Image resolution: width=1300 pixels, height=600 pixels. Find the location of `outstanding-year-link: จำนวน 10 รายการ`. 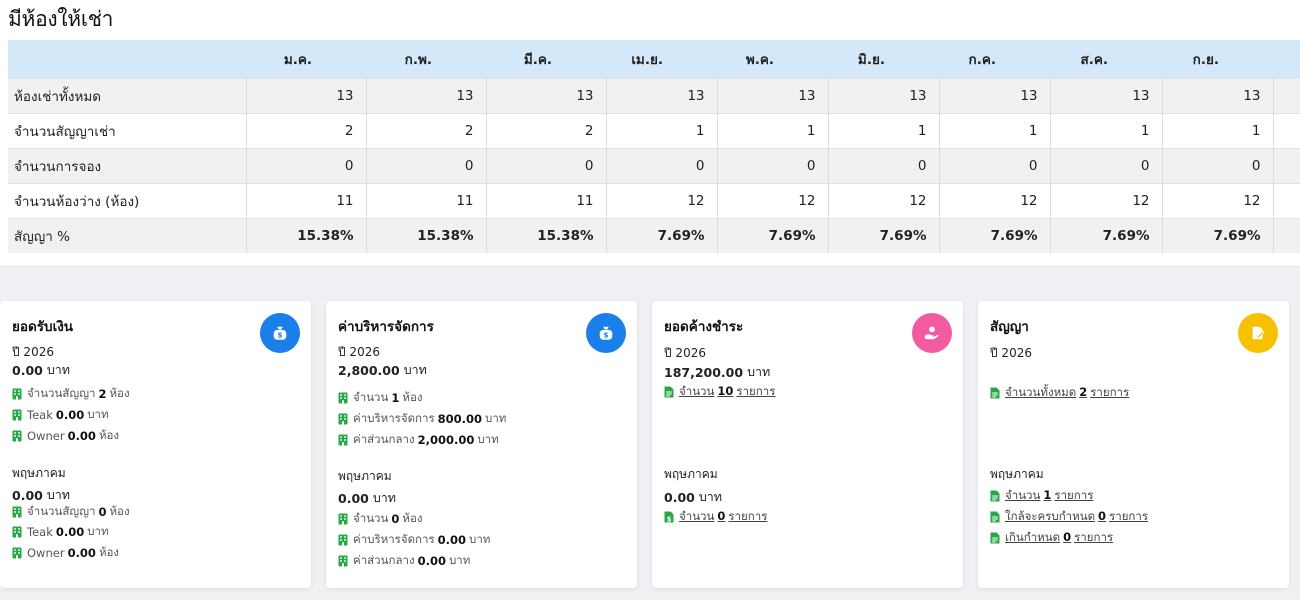

outstanding-year-link: จำนวน 10 รายการ is located at coordinates (719, 392).